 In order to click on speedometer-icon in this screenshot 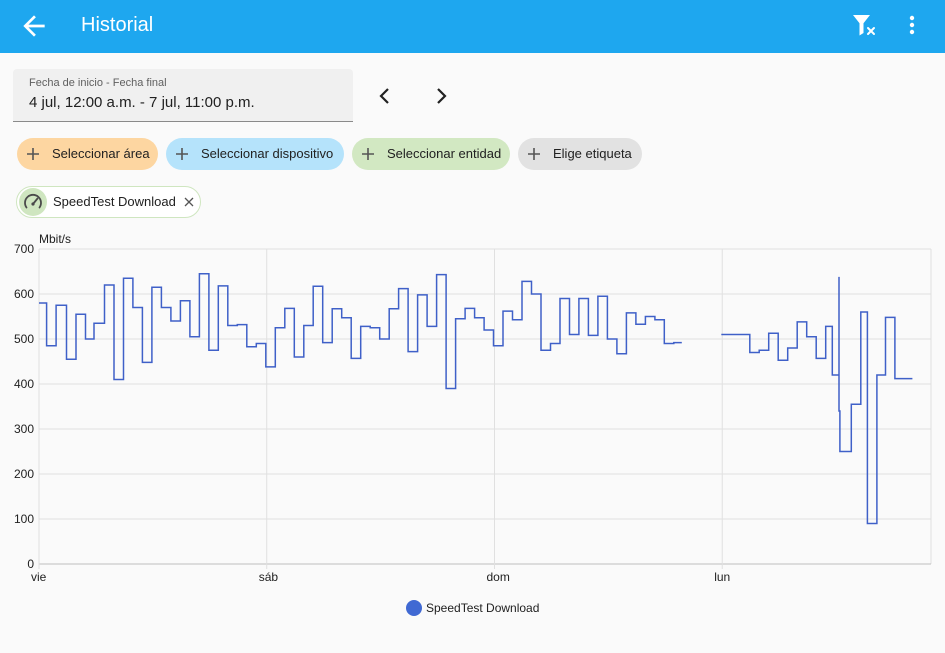, I will do `click(33, 202)`.